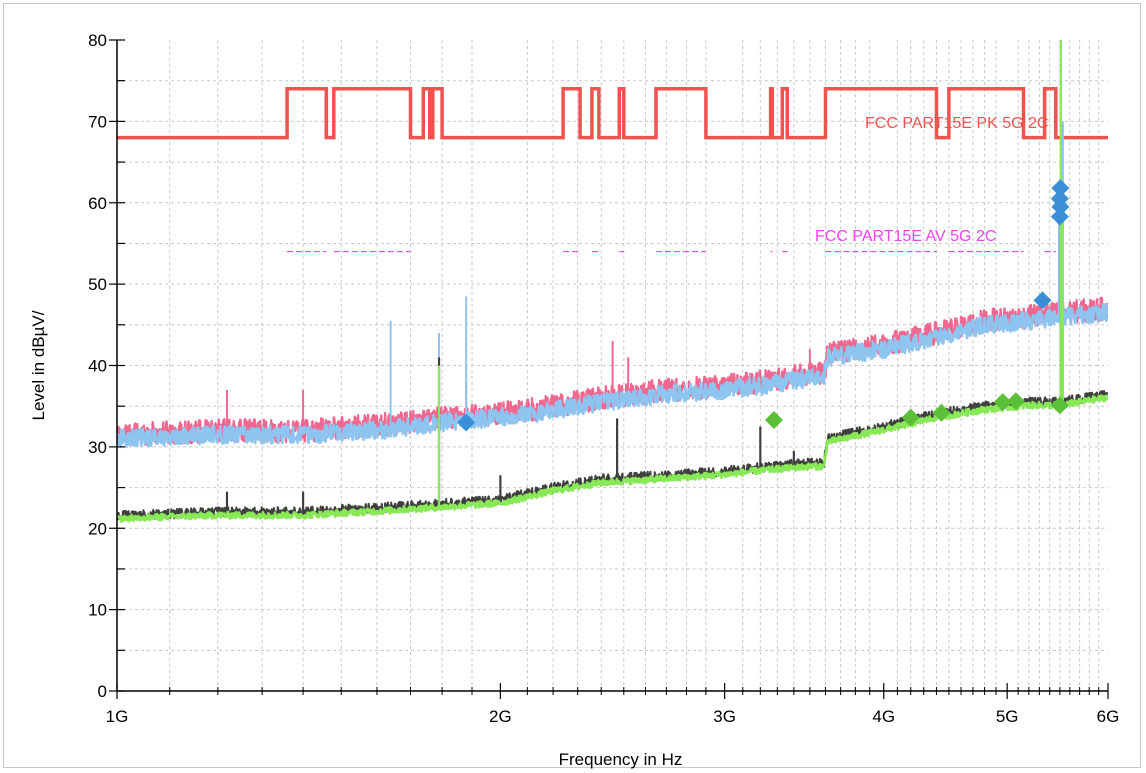 Image resolution: width=1146 pixels, height=773 pixels. I want to click on y-tick-label: 20, so click(97, 528).